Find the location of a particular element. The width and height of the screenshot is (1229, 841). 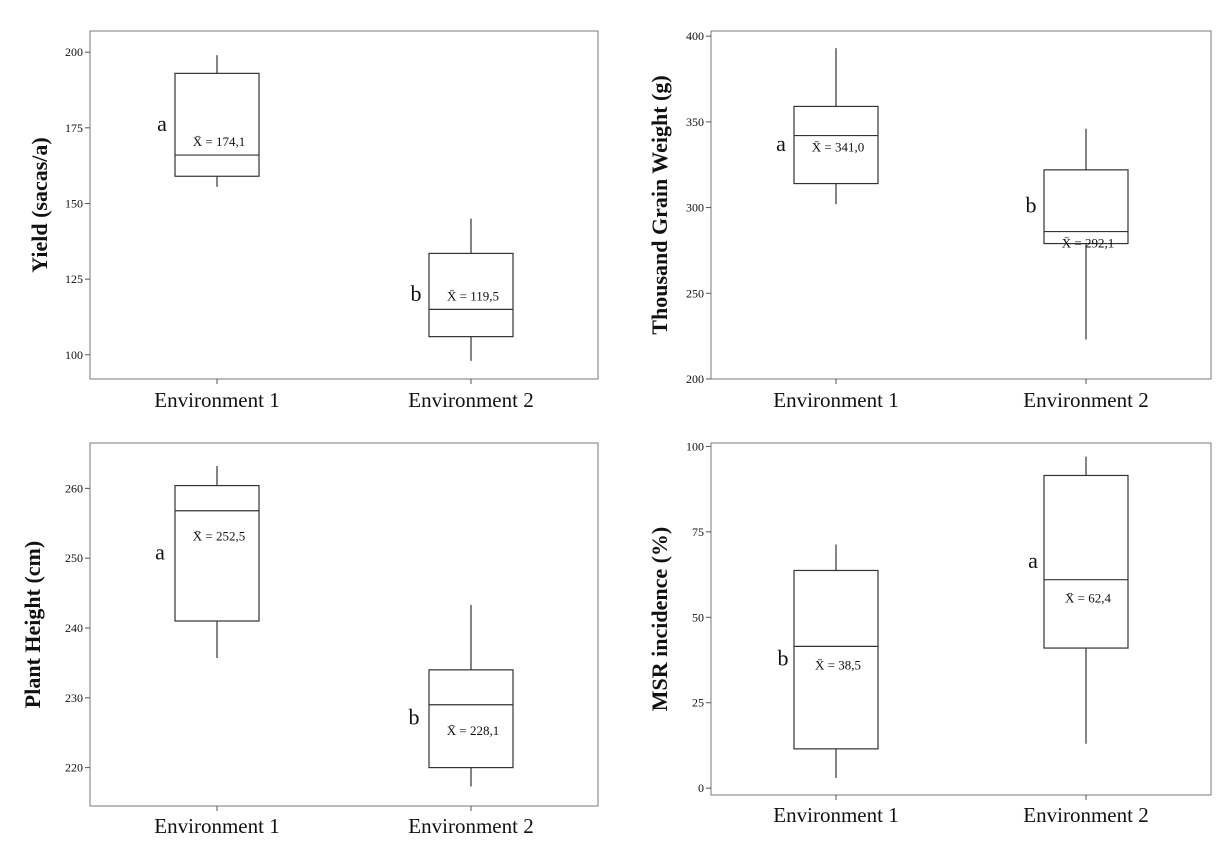

mean-label: X̄ = 292,1 is located at coordinates (1088, 243).